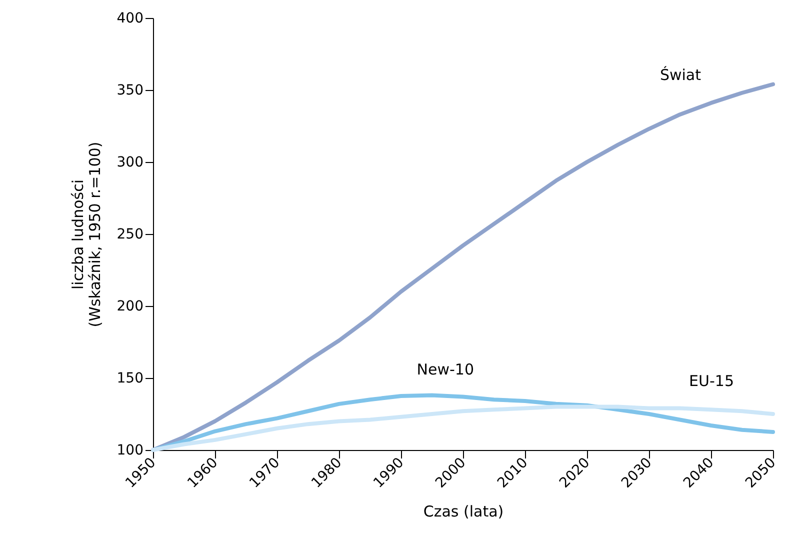  Describe the element at coordinates (130, 90) in the screenshot. I see `y-tick-label: 350` at that location.